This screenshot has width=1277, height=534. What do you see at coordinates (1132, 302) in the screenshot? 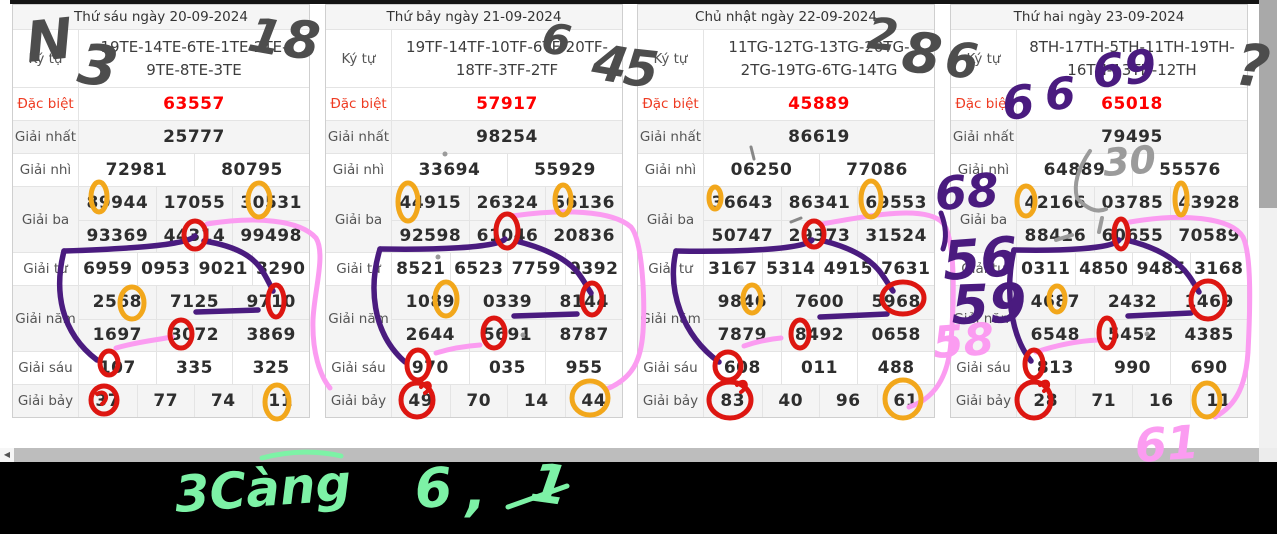
I see `prize-value-giai_nam-1: 2432` at bounding box center [1132, 302].